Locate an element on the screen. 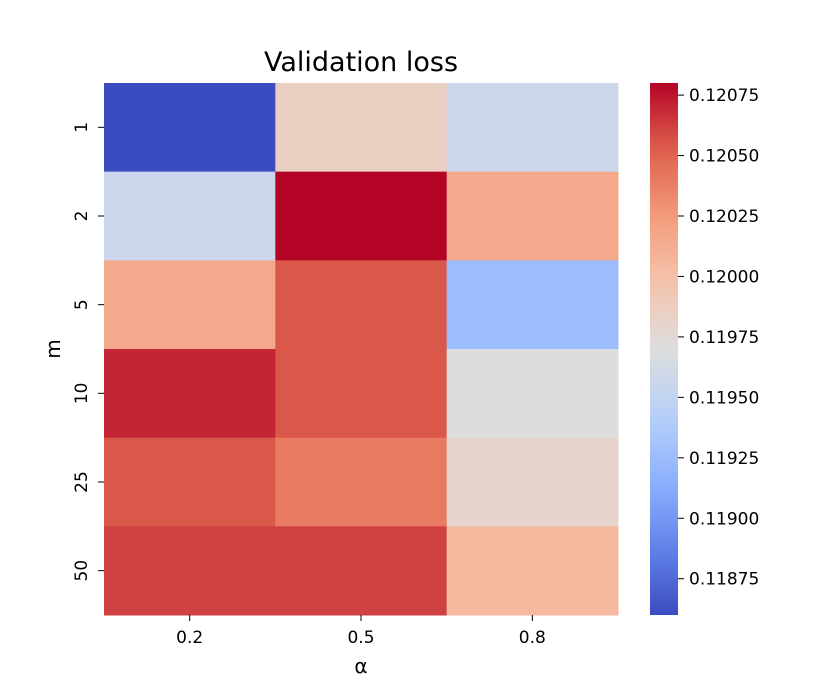  colorbar-tick-label: 0.12075 is located at coordinates (724, 96).